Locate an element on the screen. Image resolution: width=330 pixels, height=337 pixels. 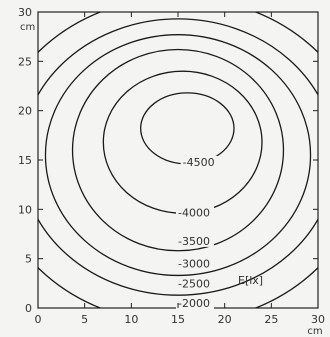
contour-label-3000: -3000 is located at coordinates (194, 264).